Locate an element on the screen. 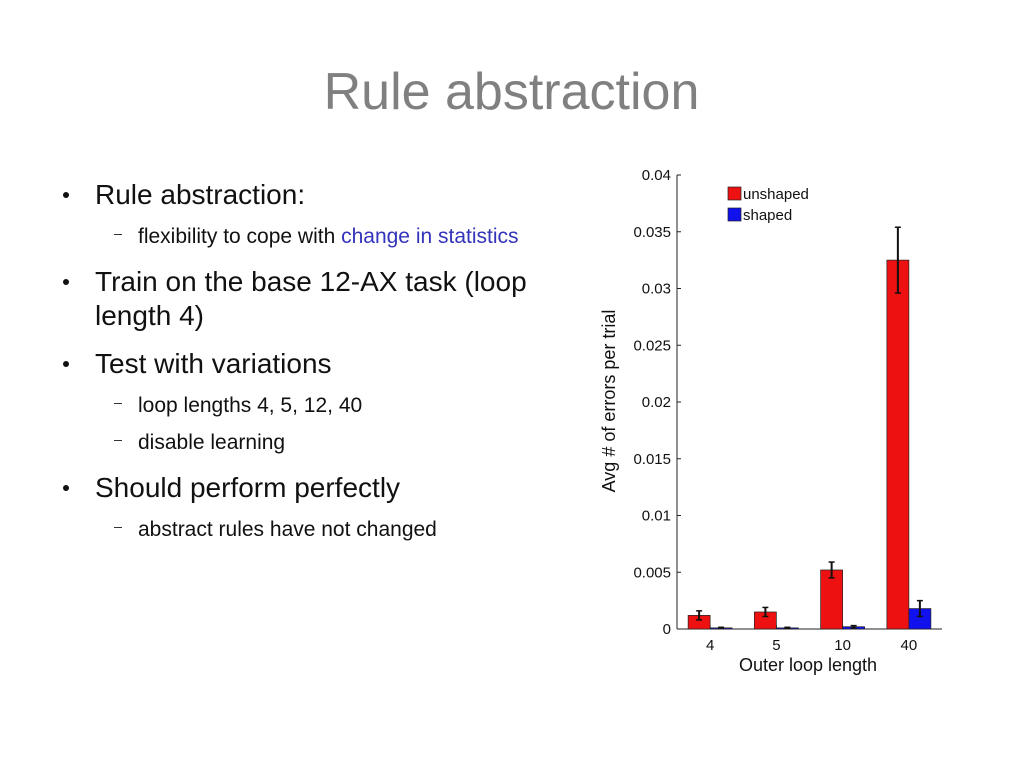  sub-text: disable learning is located at coordinates (212, 442).